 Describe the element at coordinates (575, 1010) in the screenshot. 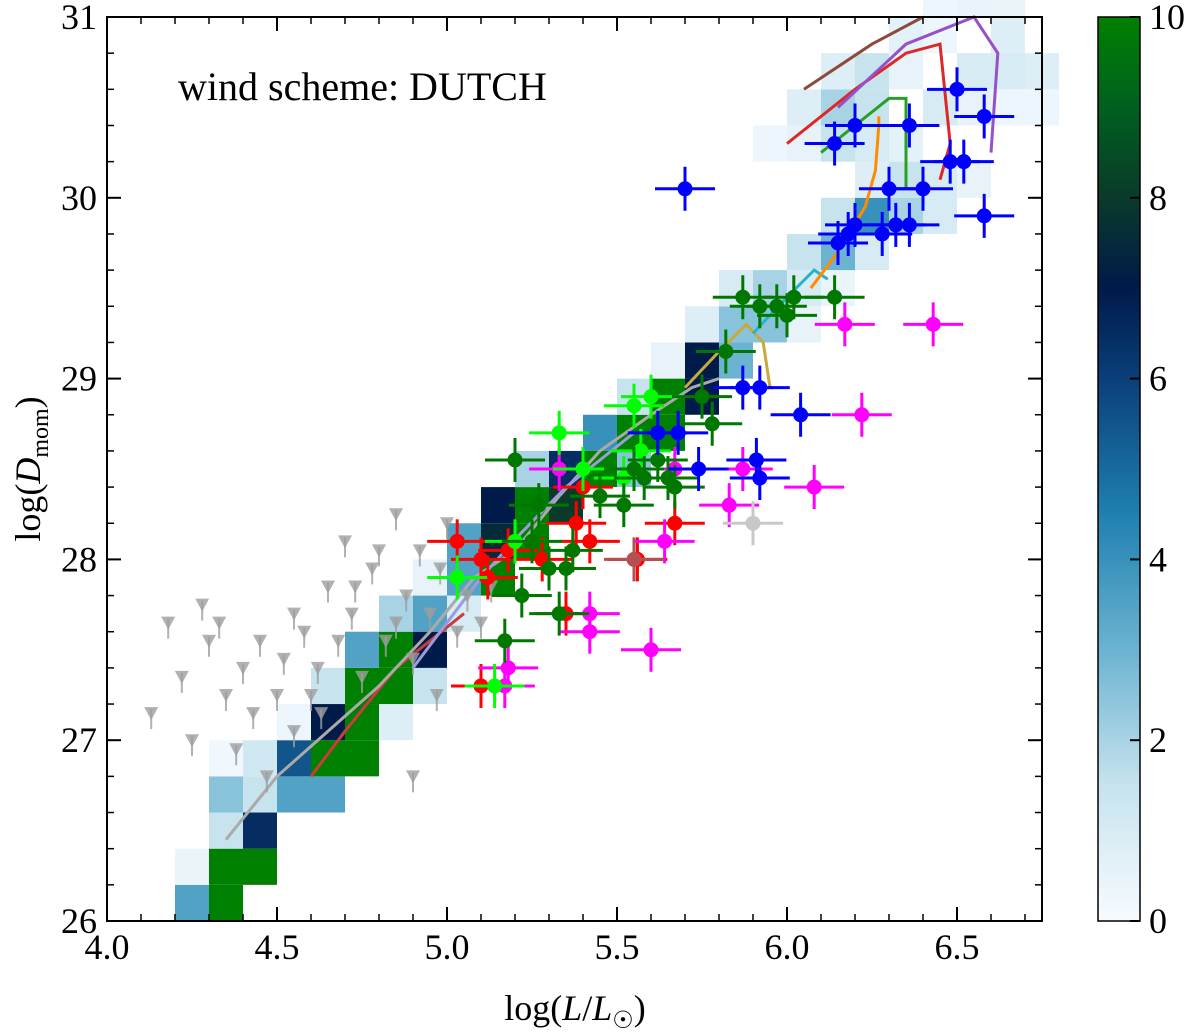

I see `x-axis-label: log(L/L☉)` at that location.